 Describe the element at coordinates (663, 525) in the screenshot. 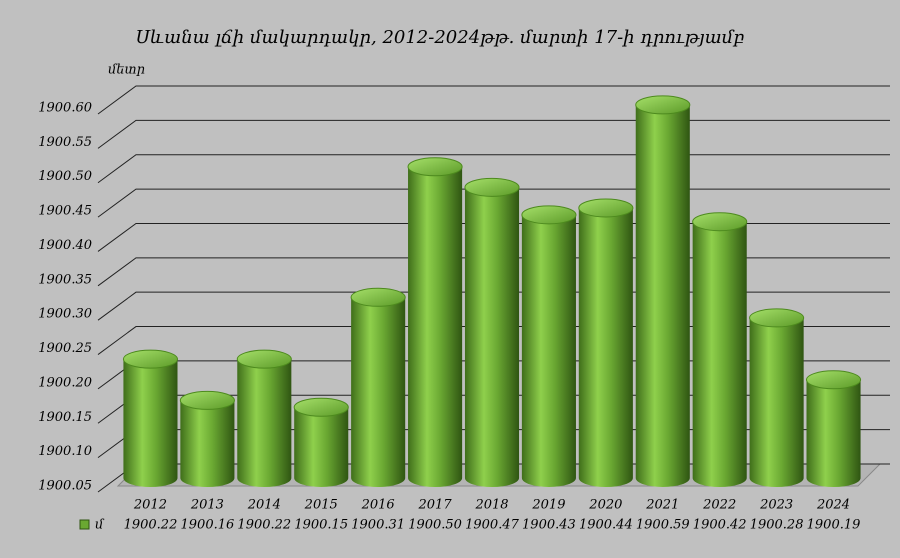

I see `value-label: 1900.59` at that location.